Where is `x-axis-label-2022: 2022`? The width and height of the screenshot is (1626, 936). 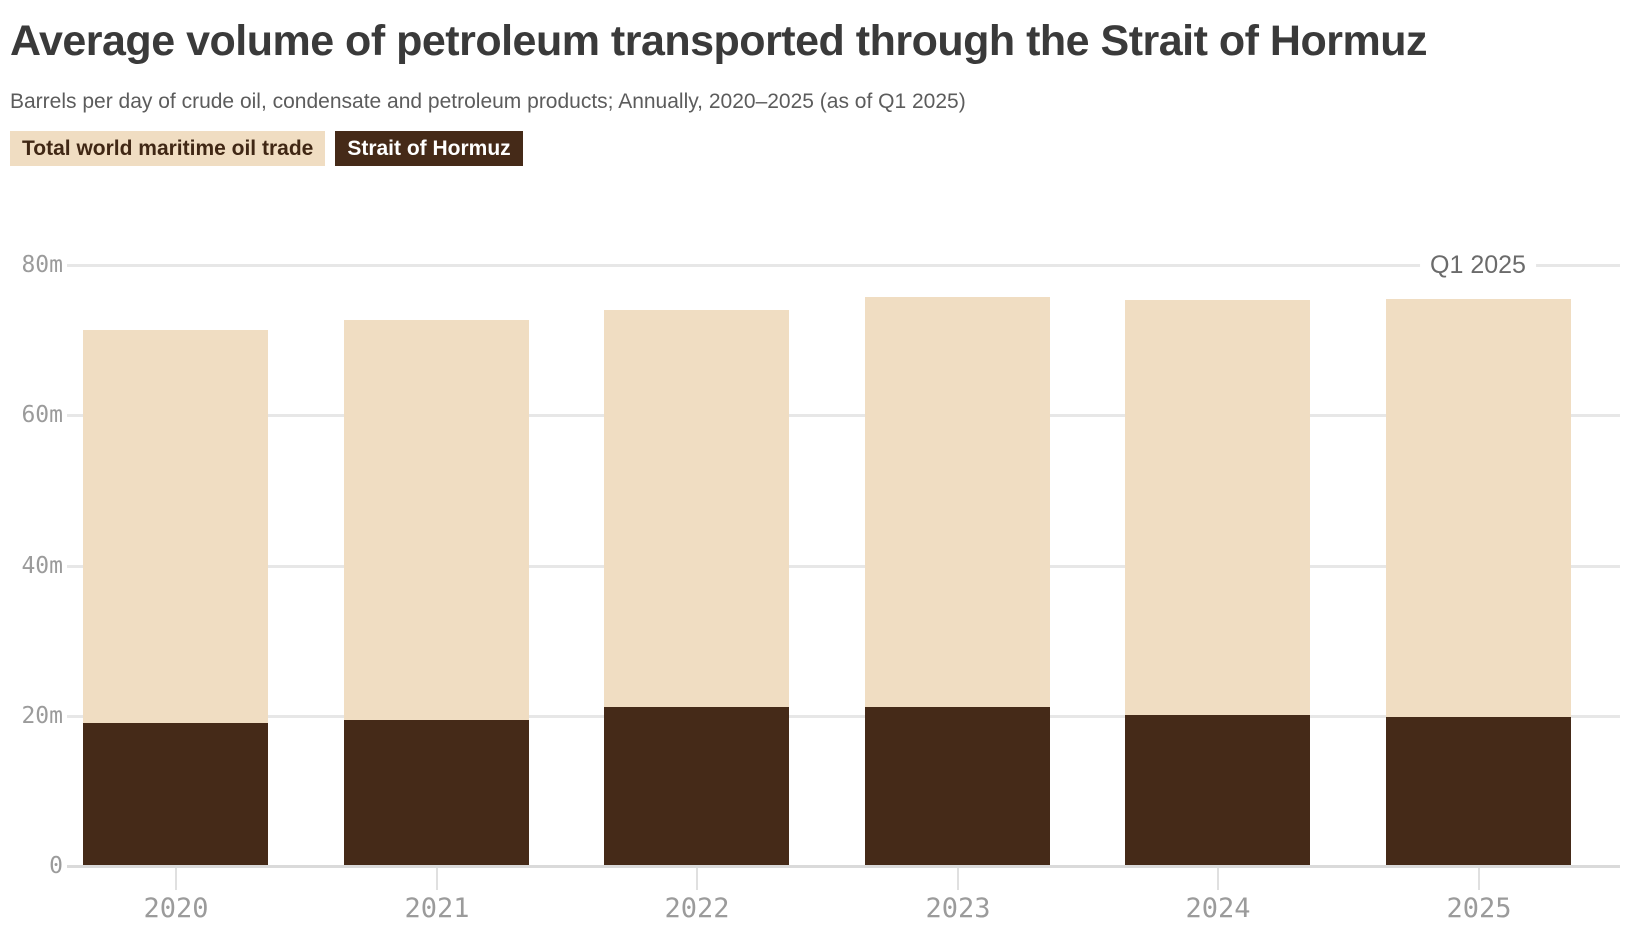 x-axis-label-2022: 2022 is located at coordinates (697, 908).